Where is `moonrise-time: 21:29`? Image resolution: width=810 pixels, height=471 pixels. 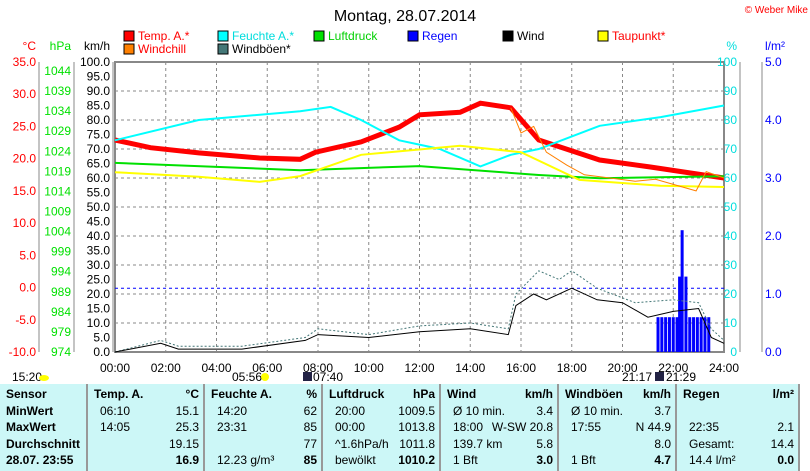
moonrise-time: 21:29 is located at coordinates (681, 377).